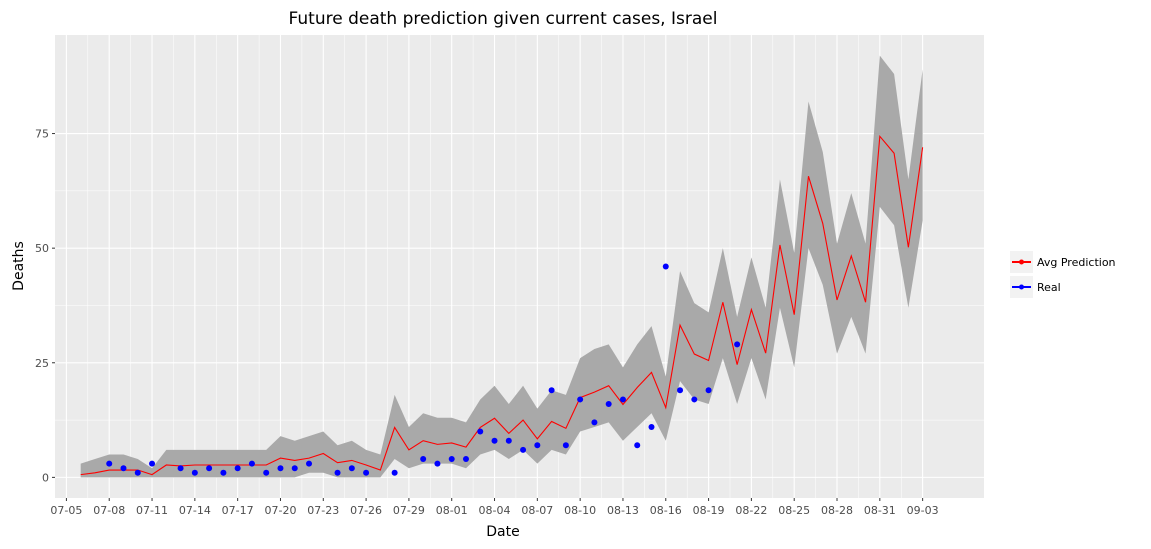 Image resolution: width=1151 pixels, height=549 pixels. What do you see at coordinates (42, 248) in the screenshot?
I see `y-tick-label: 50` at bounding box center [42, 248].